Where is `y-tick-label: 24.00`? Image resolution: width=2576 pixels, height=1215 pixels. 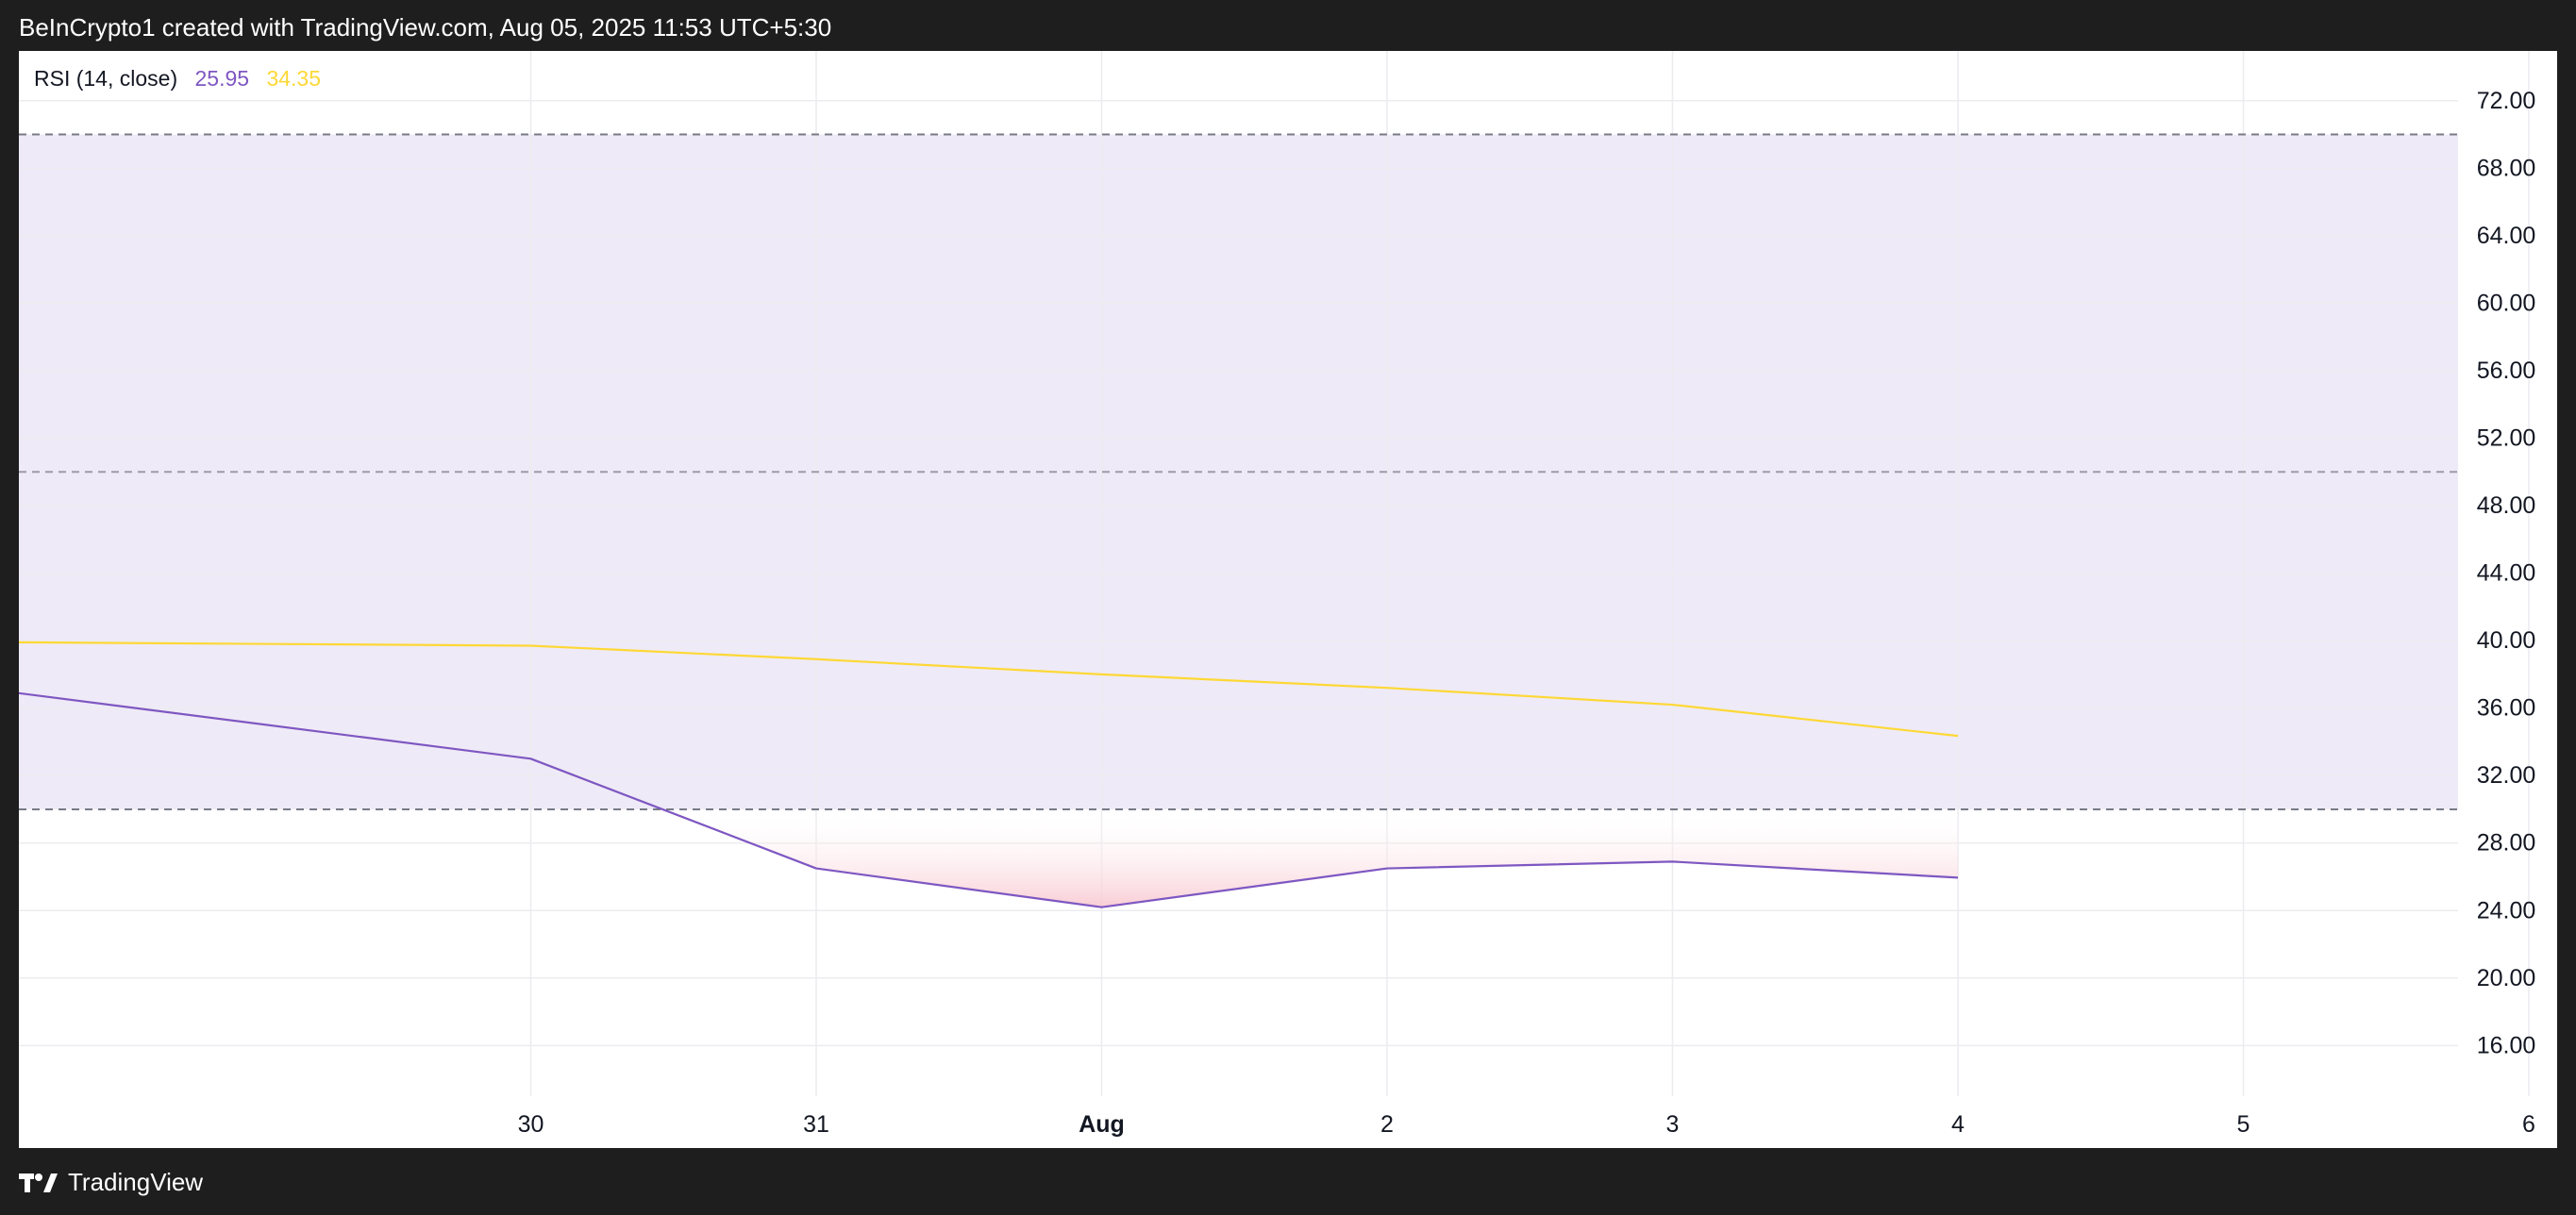 y-tick-label: 24.00 is located at coordinates (2506, 910).